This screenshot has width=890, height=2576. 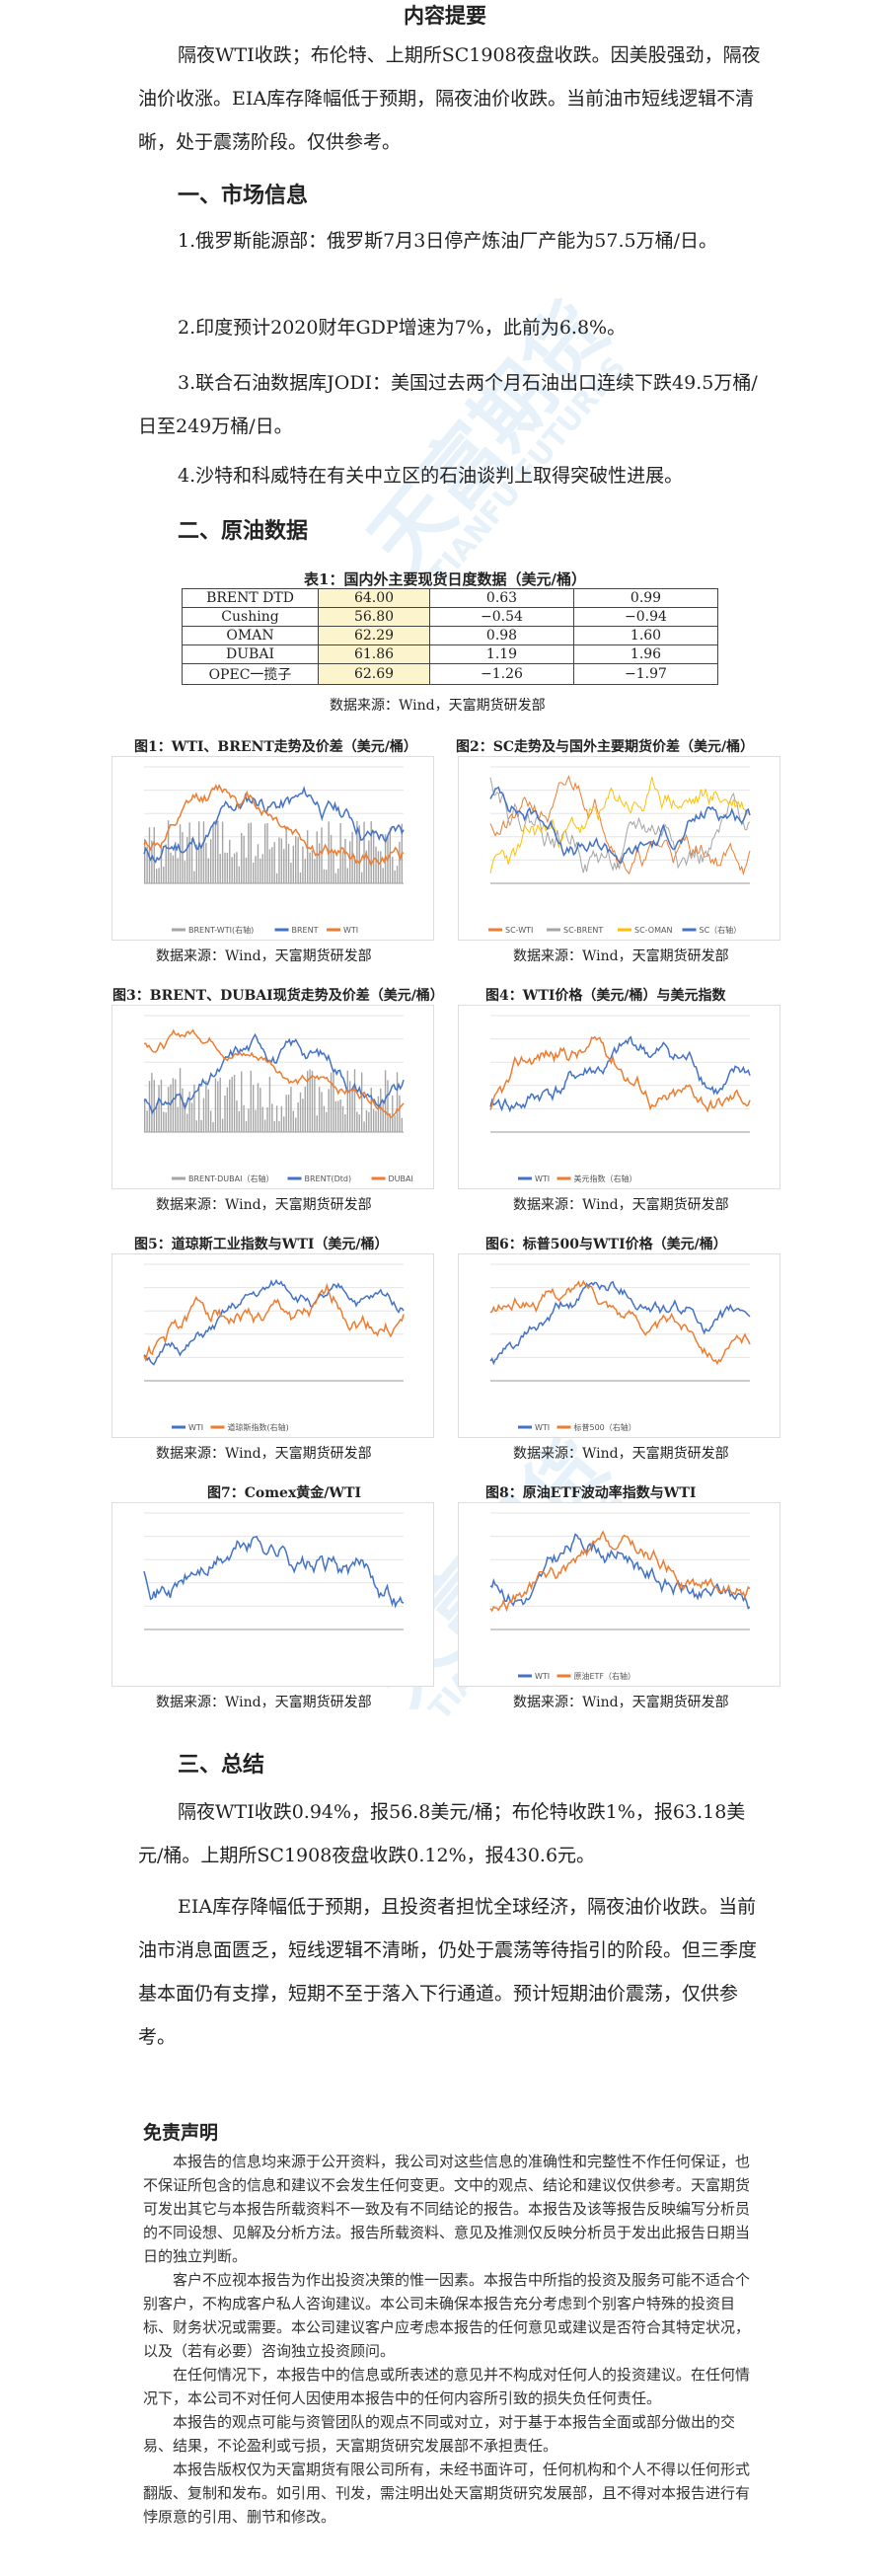 What do you see at coordinates (213, 930) in the screenshot?
I see `legend-item: BRENT-WTI(右轴)` at bounding box center [213, 930].